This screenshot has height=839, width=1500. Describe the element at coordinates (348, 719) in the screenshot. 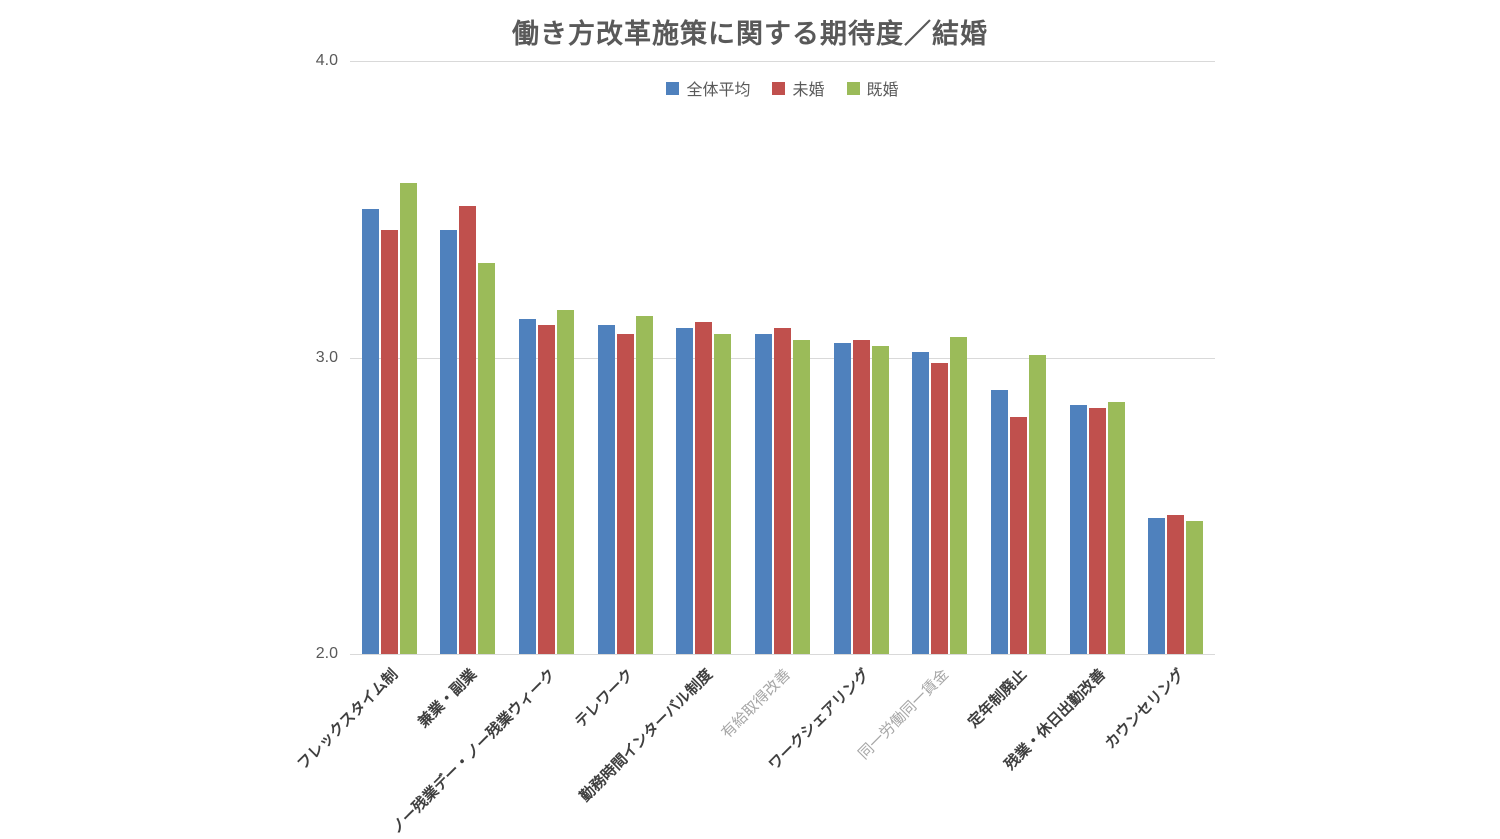

I see `x-axis-category-label: フレックスタイム制` at that location.